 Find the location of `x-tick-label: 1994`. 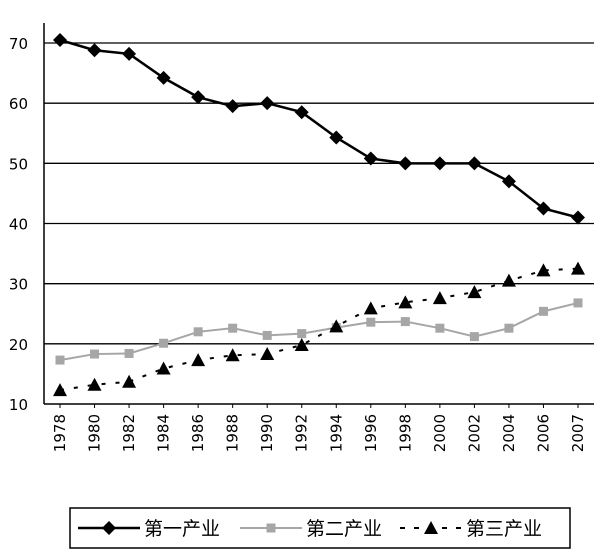

x-tick-label: 1994 is located at coordinates (336, 433).